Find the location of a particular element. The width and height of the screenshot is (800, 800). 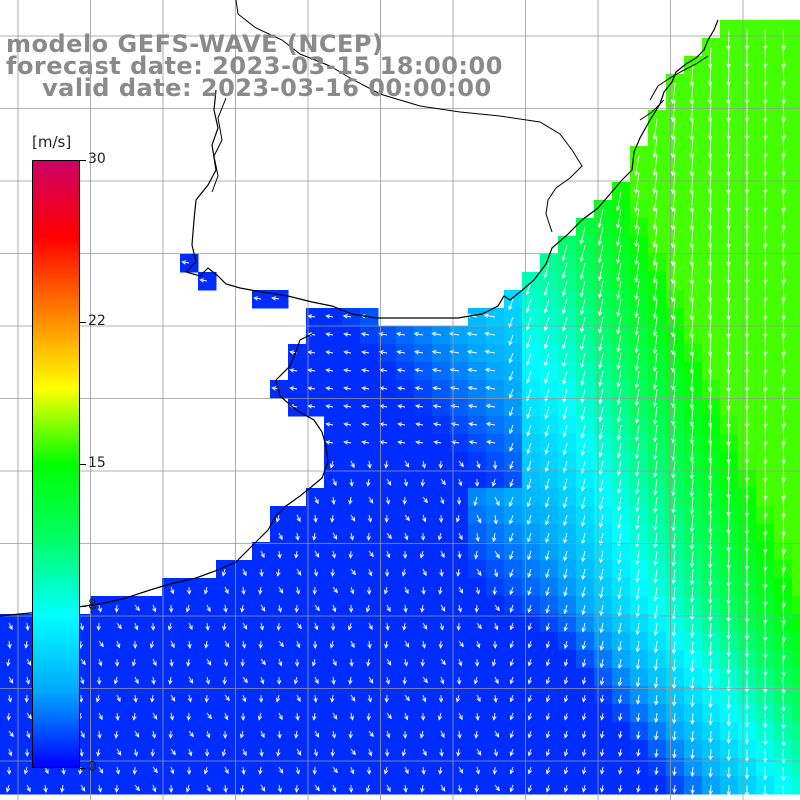

colorbar-tick-label: 8 is located at coordinates (92, 604).